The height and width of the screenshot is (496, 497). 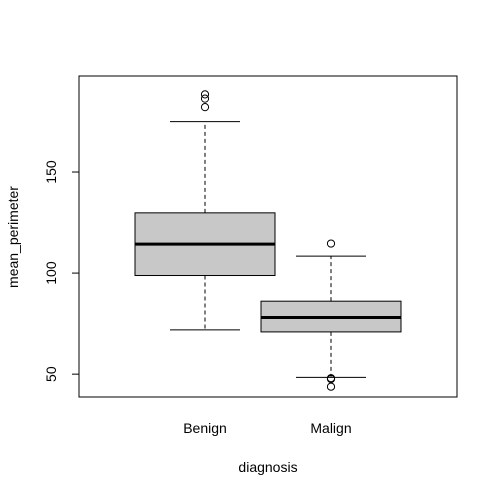 What do you see at coordinates (205, 210) in the screenshot?
I see `box-group-benign` at bounding box center [205, 210].